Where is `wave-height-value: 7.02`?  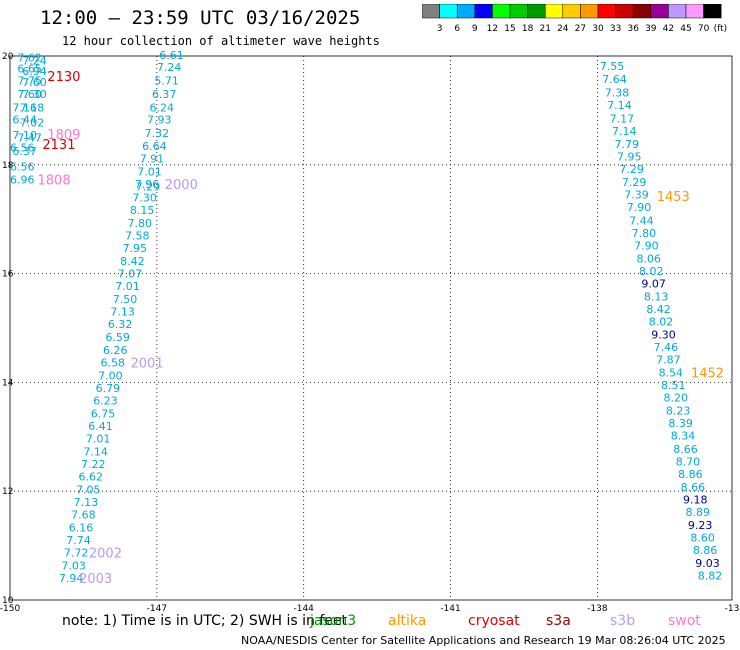
wave-height-value: 7.02 is located at coordinates (32, 122).